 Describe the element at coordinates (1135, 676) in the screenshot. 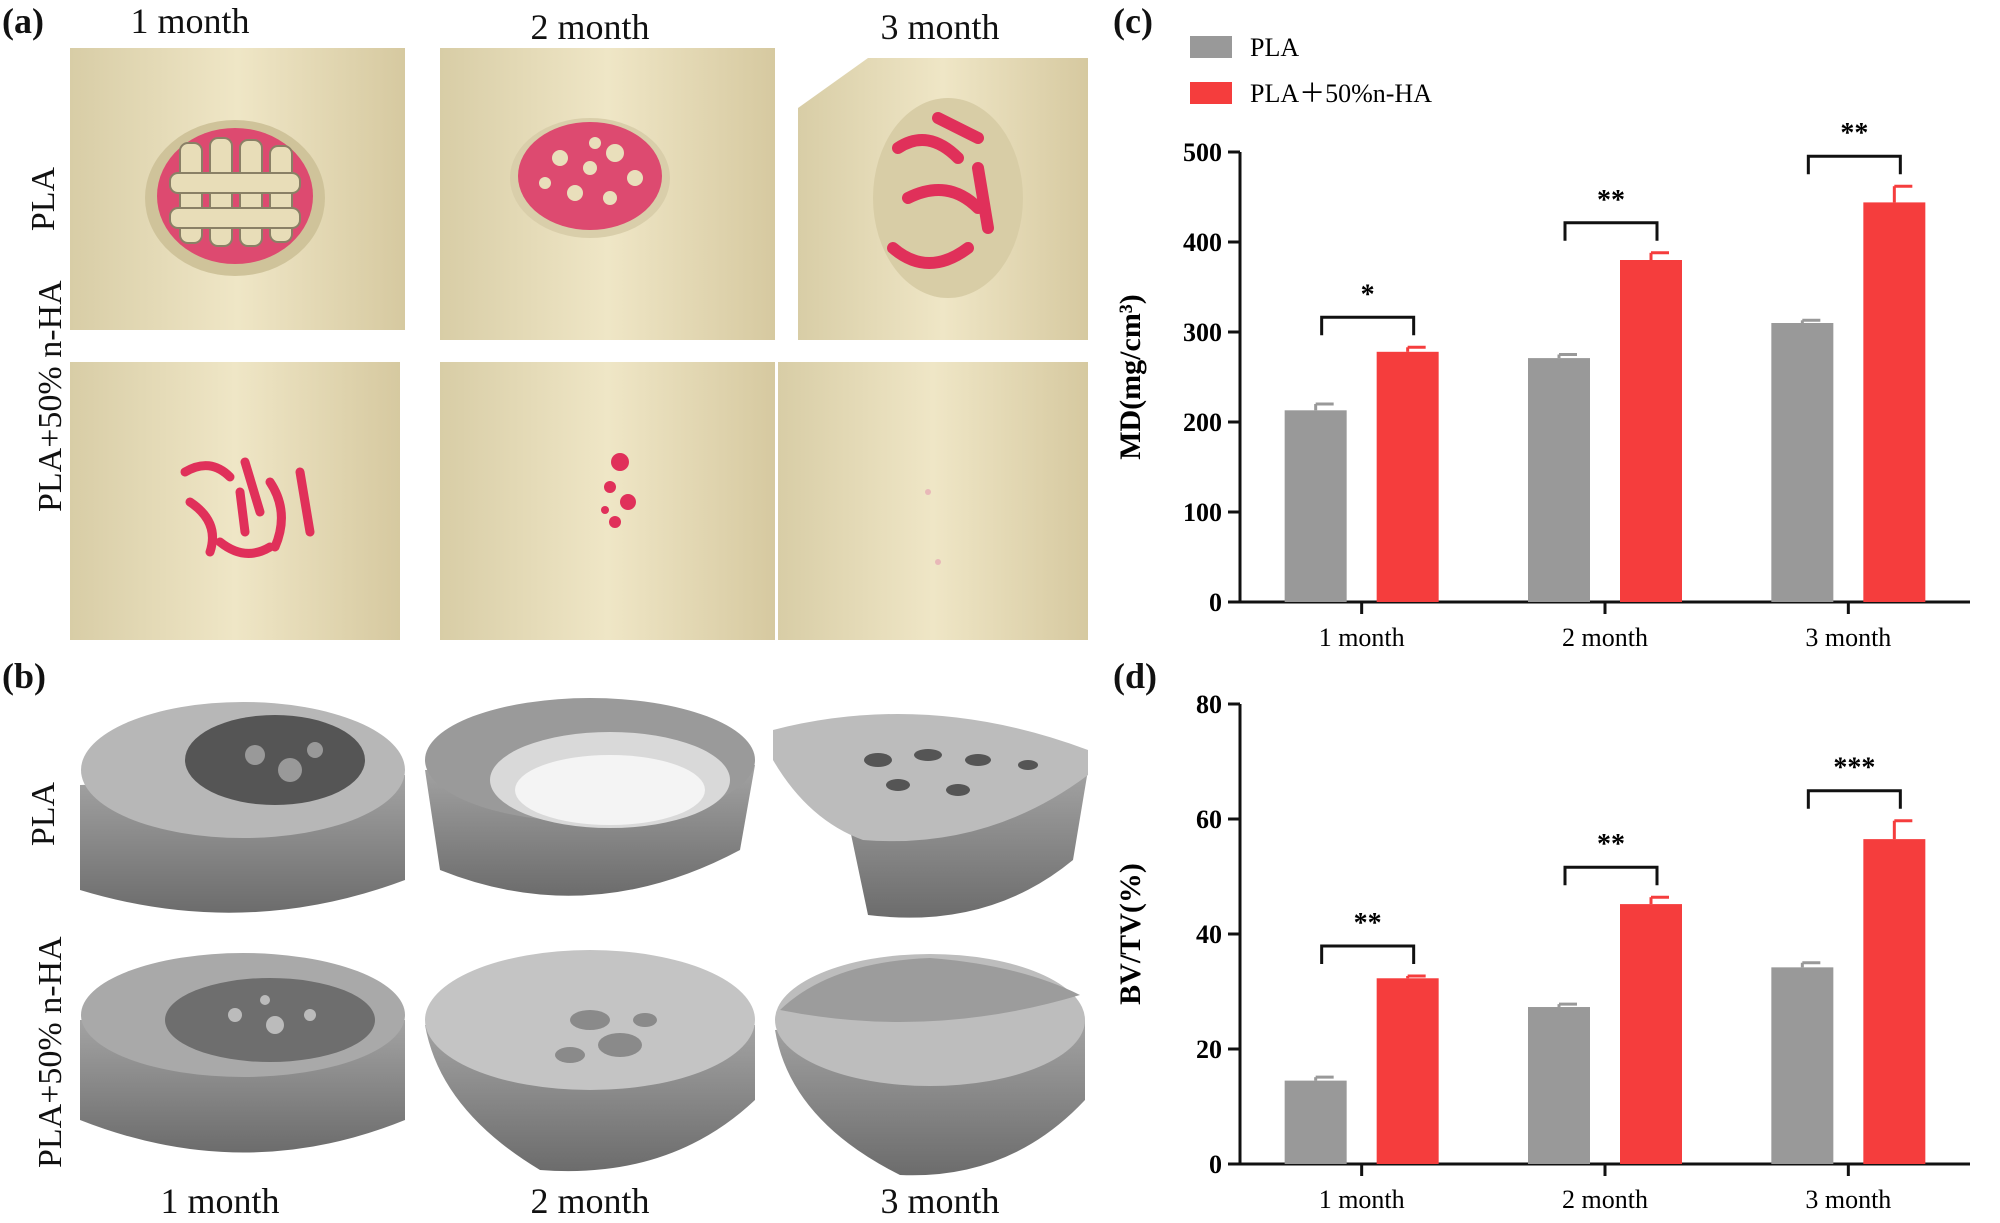

I see `panel-label-d: (d)` at that location.